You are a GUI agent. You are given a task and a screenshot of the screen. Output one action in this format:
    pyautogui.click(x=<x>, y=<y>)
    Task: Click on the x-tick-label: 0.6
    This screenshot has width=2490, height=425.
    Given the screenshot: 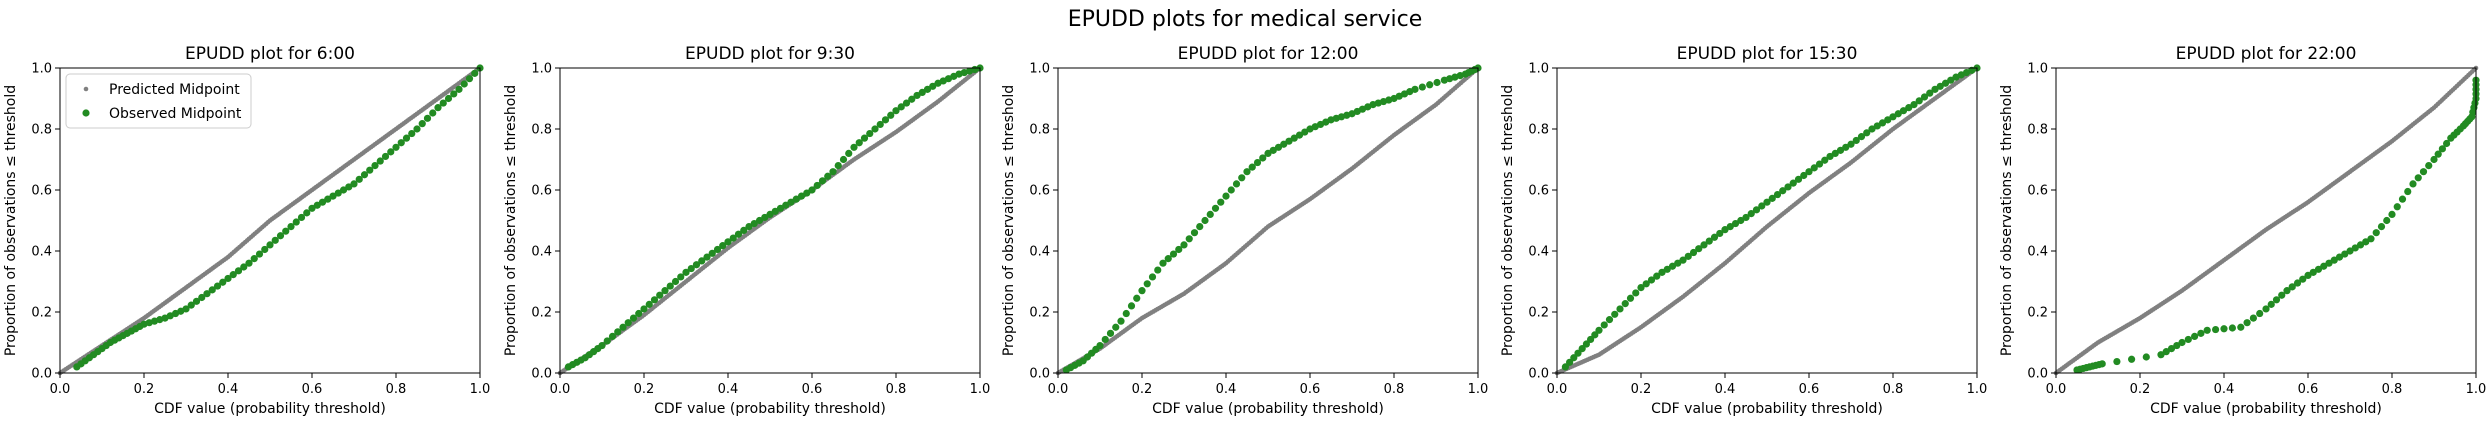 What is the action you would take?
    pyautogui.click(x=312, y=389)
    